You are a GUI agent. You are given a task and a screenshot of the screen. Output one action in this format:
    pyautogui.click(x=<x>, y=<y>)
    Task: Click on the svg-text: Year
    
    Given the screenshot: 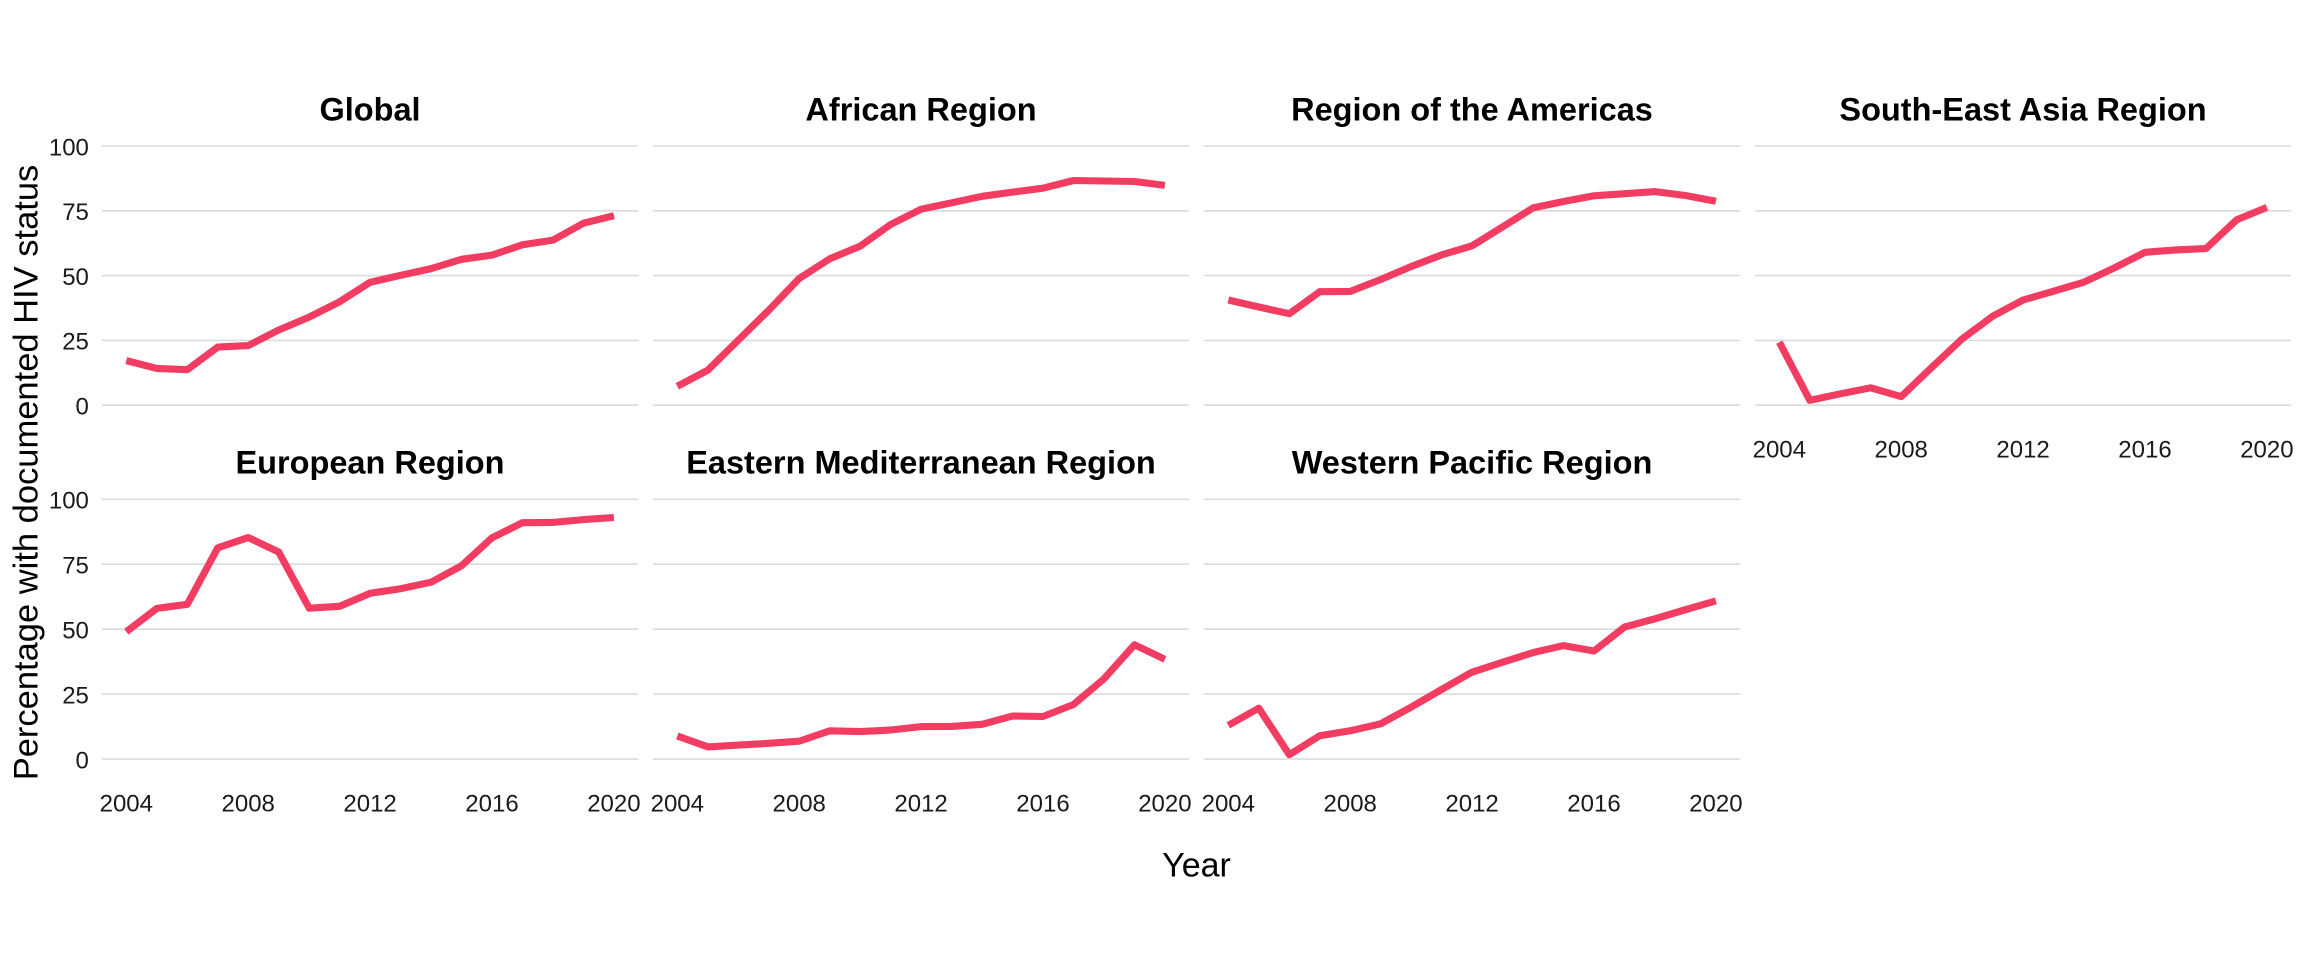 What is the action you would take?
    pyautogui.click(x=1196, y=865)
    